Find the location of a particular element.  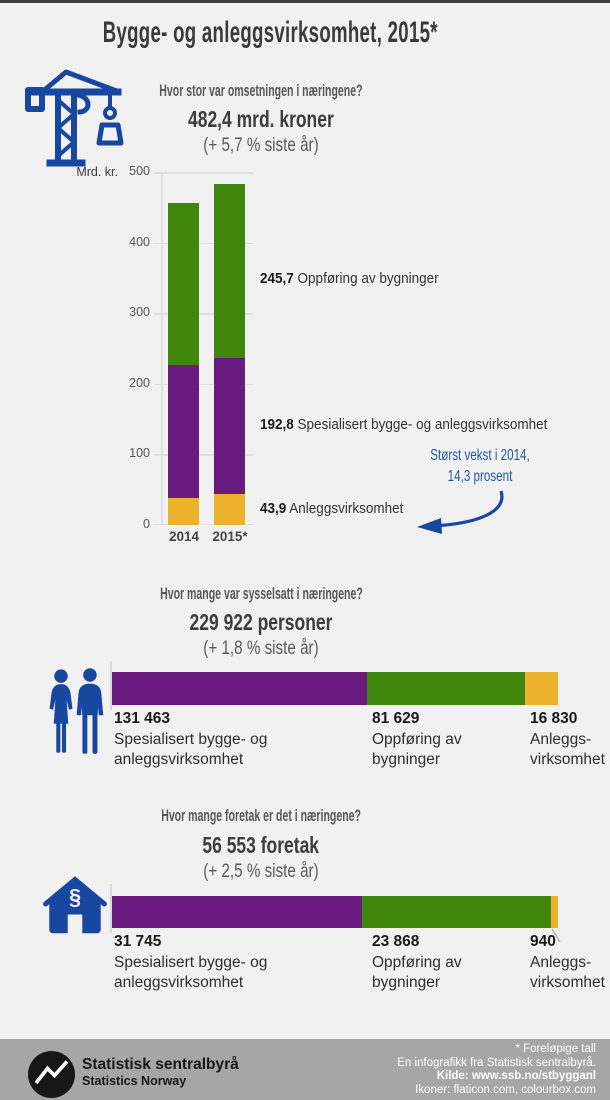

segment-2015-spesialisert is located at coordinates (229, 425).